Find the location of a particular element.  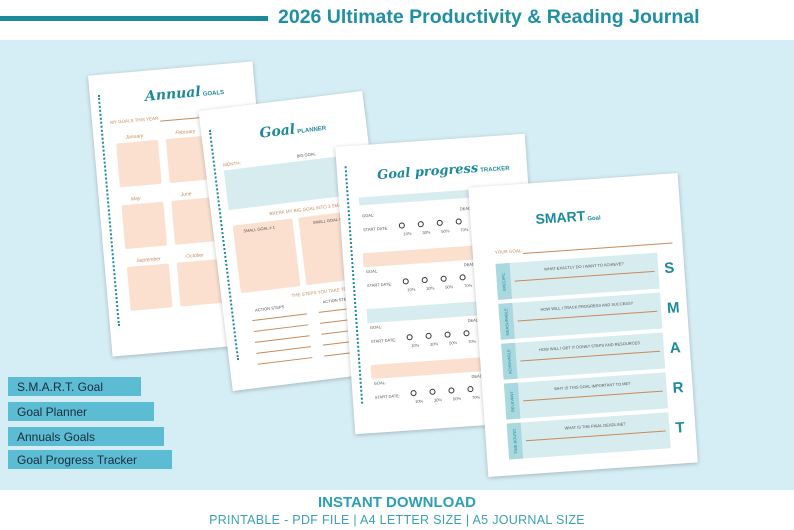

title-text: SMART is located at coordinates (560, 217).